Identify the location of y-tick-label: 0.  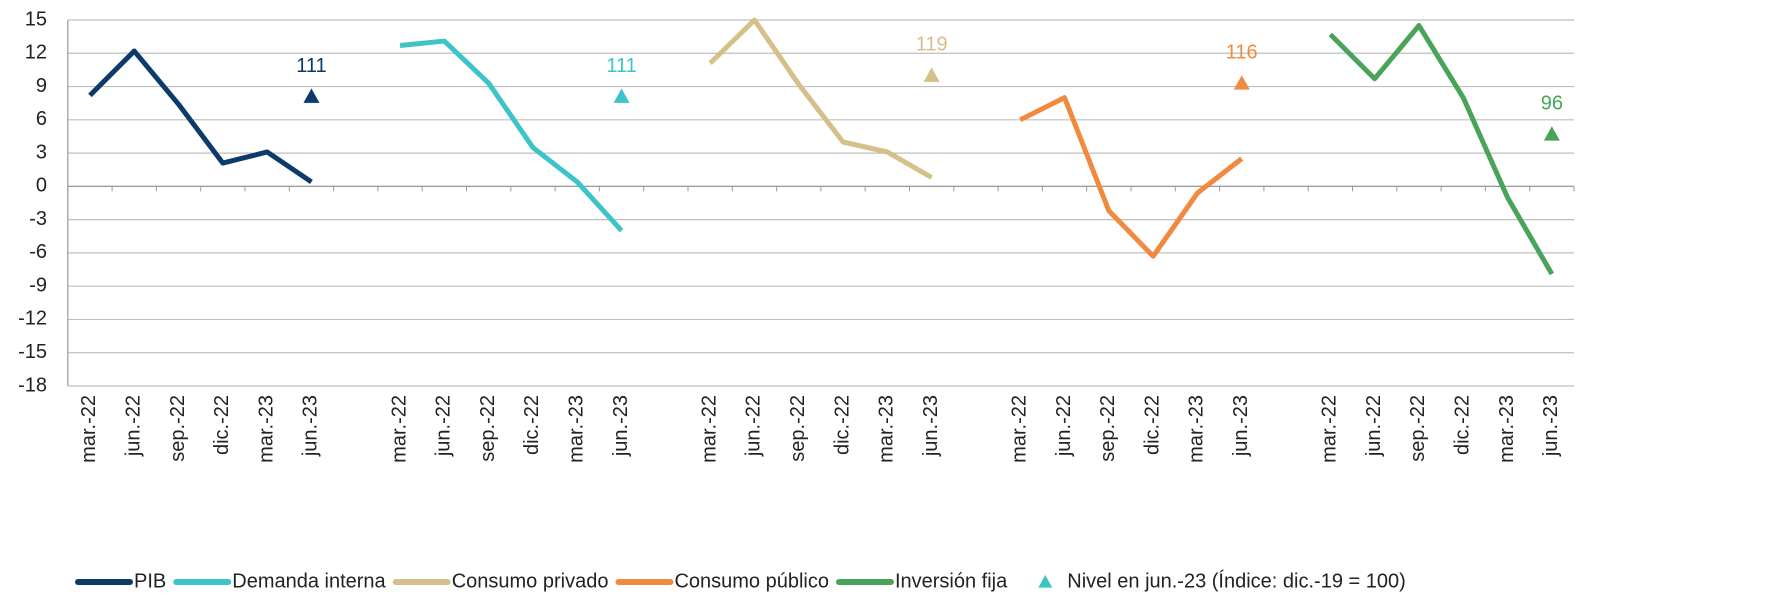
(41, 186).